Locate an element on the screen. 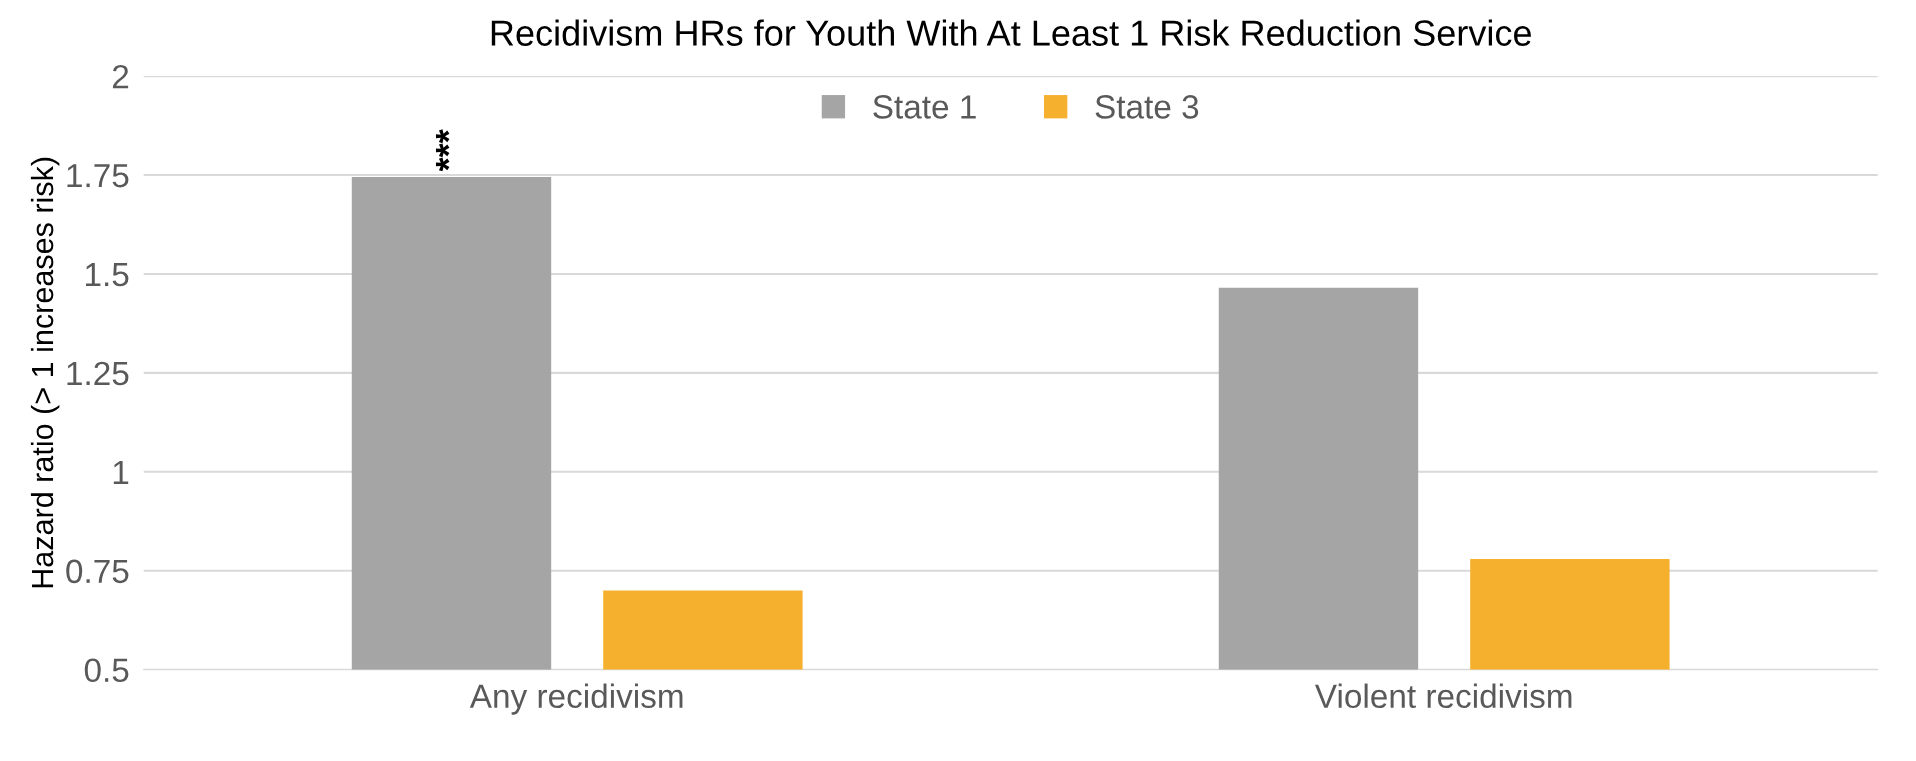 This screenshot has height=761, width=1916. y-tick-label: 1 is located at coordinates (121, 472).